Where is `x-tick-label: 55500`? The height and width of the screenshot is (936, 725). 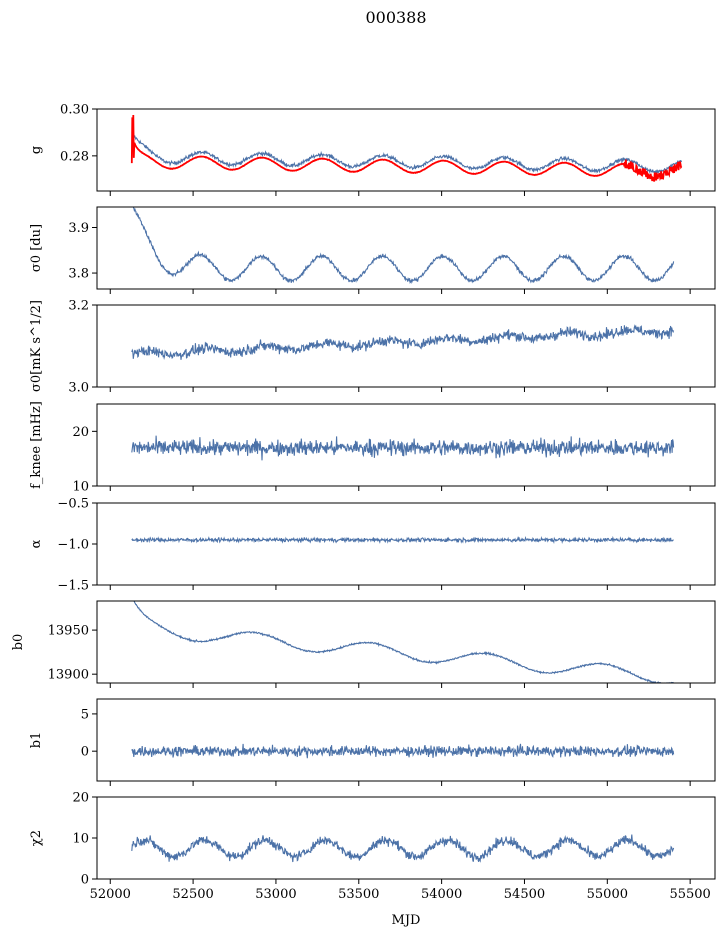 x-tick-label: 55500 is located at coordinates (689, 894).